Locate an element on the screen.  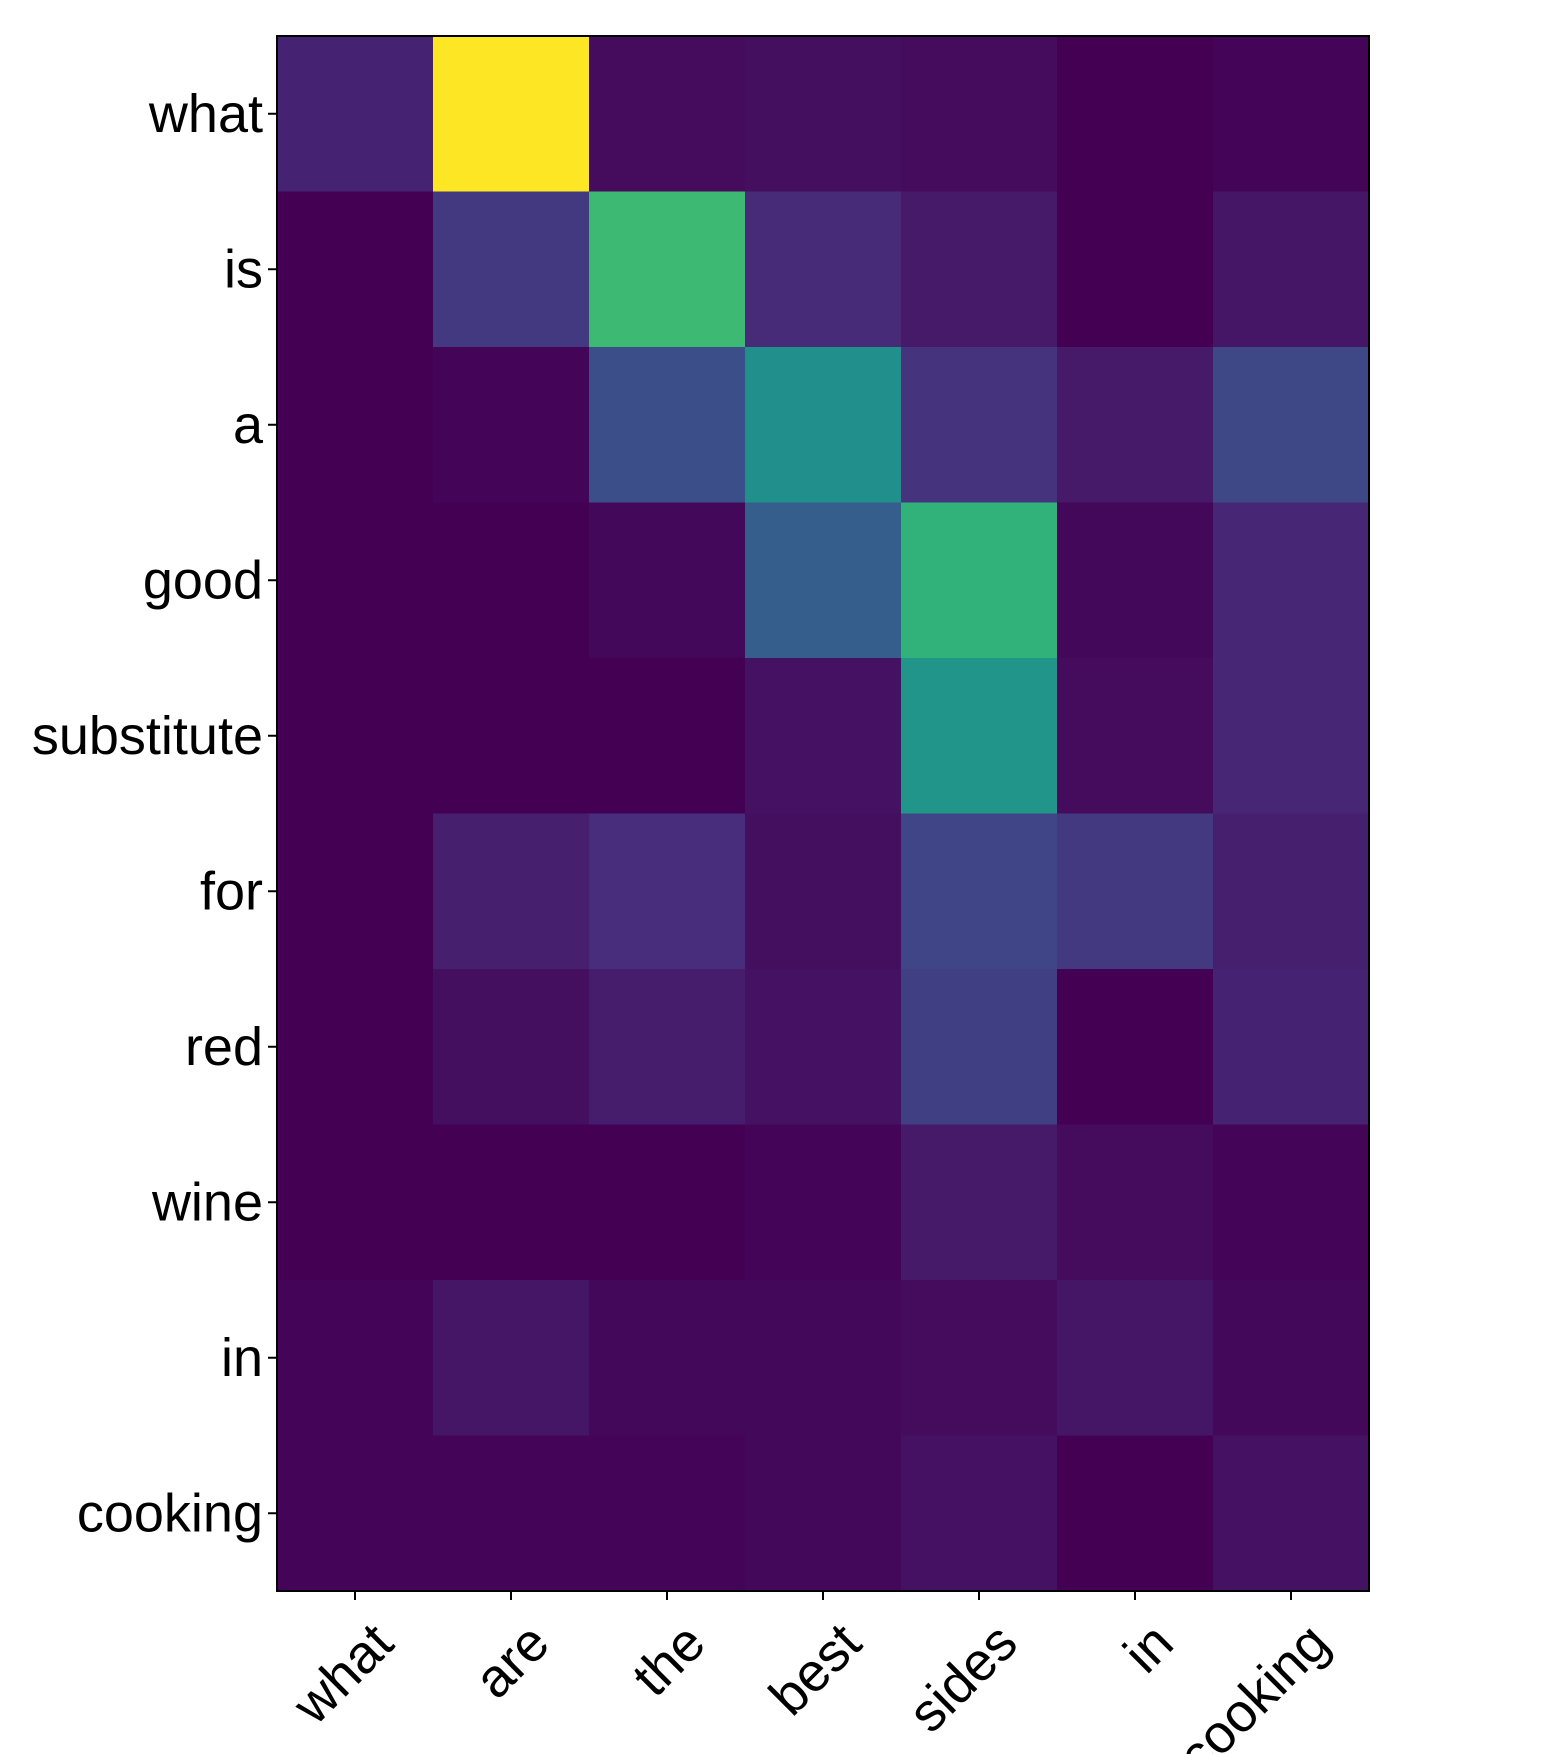
y-tick-label-5: for is located at coordinates (231, 891).